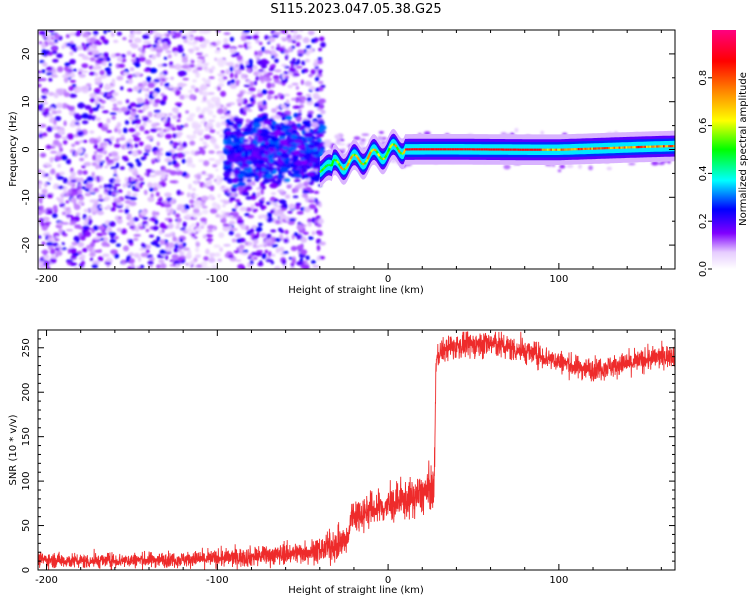  What do you see at coordinates (362, 143) in the screenshot?
I see `spectrogram-halo-dot` at bounding box center [362, 143].